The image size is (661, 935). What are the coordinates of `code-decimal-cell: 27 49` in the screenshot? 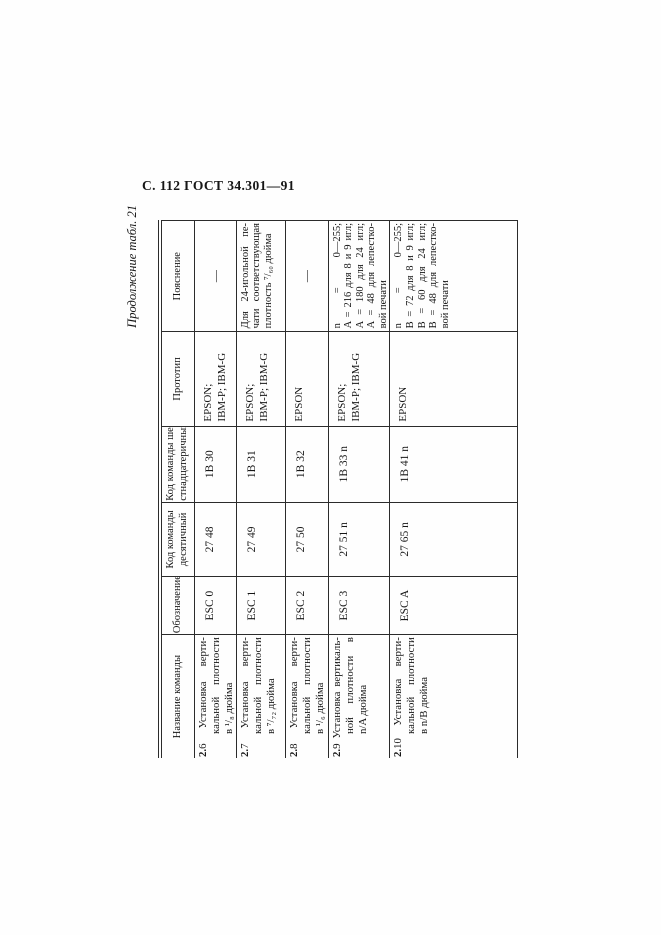 It's located at (260, 539).